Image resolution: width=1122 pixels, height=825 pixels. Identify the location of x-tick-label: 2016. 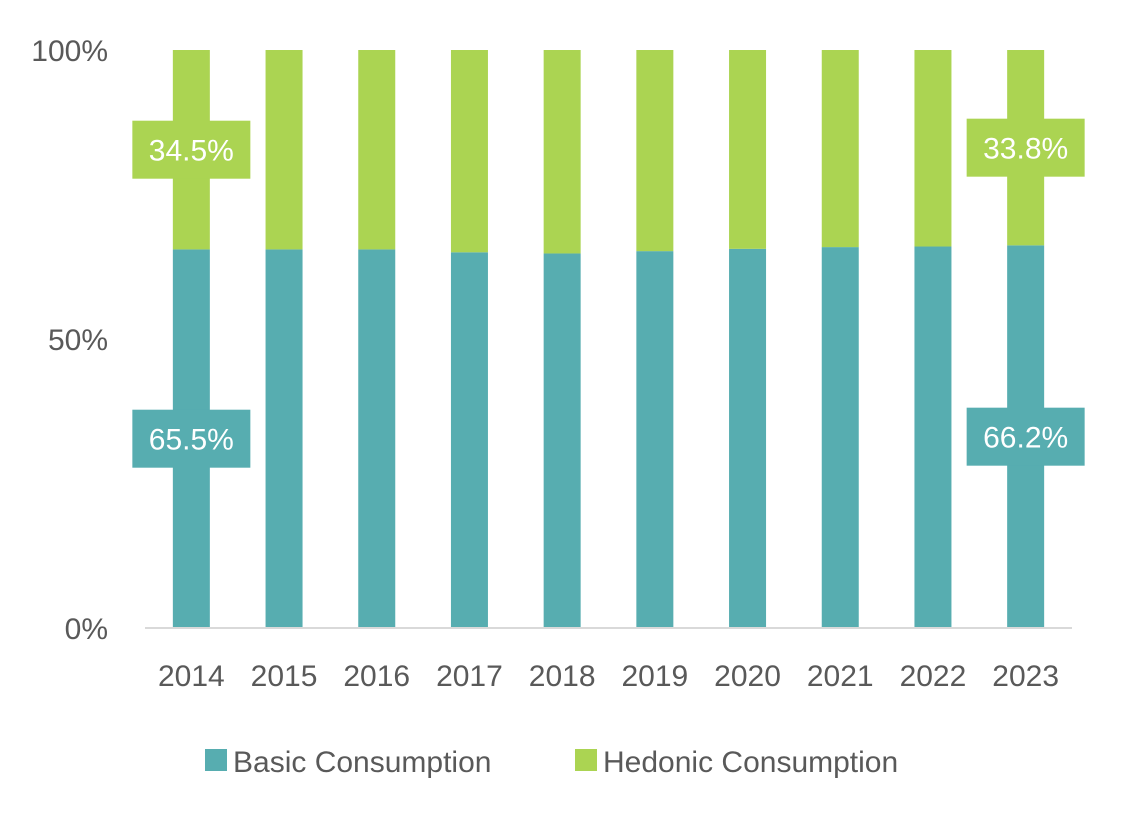
(376, 676).